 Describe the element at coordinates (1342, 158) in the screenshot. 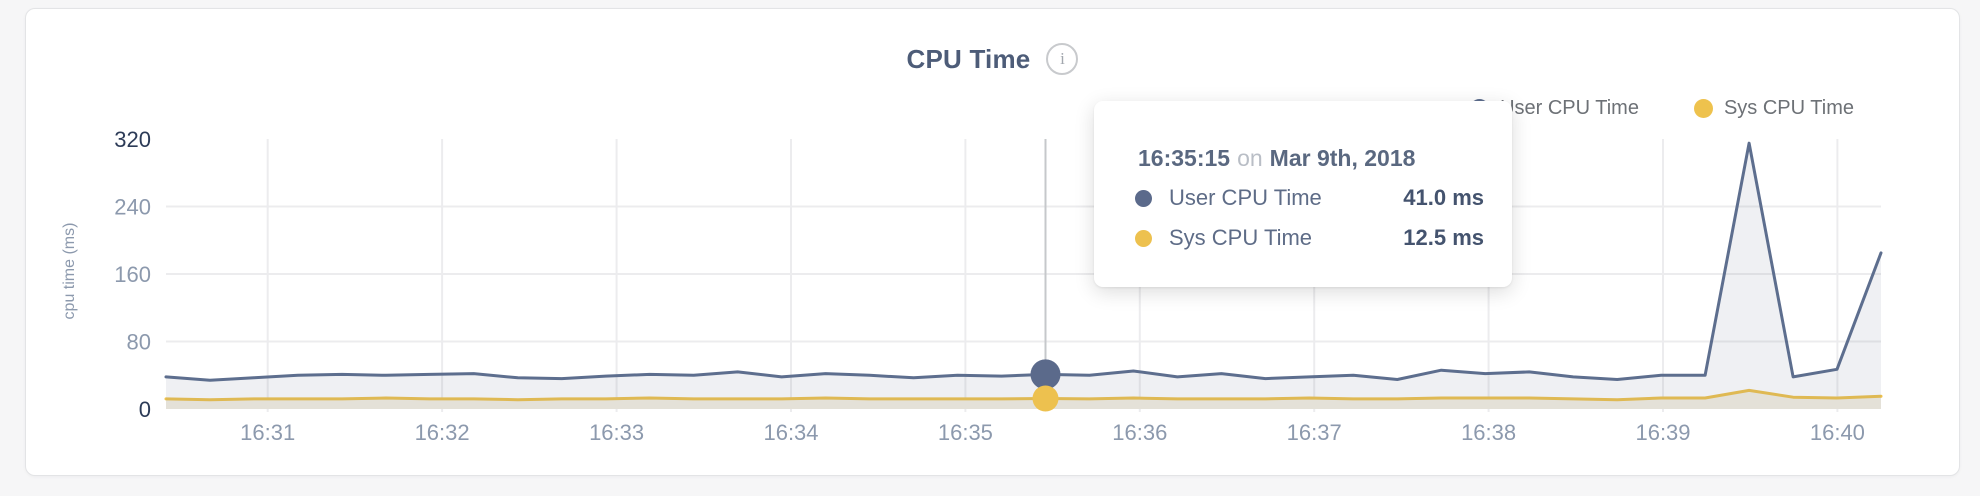

I see `tooltip-date: Mar 9th, 2018` at that location.